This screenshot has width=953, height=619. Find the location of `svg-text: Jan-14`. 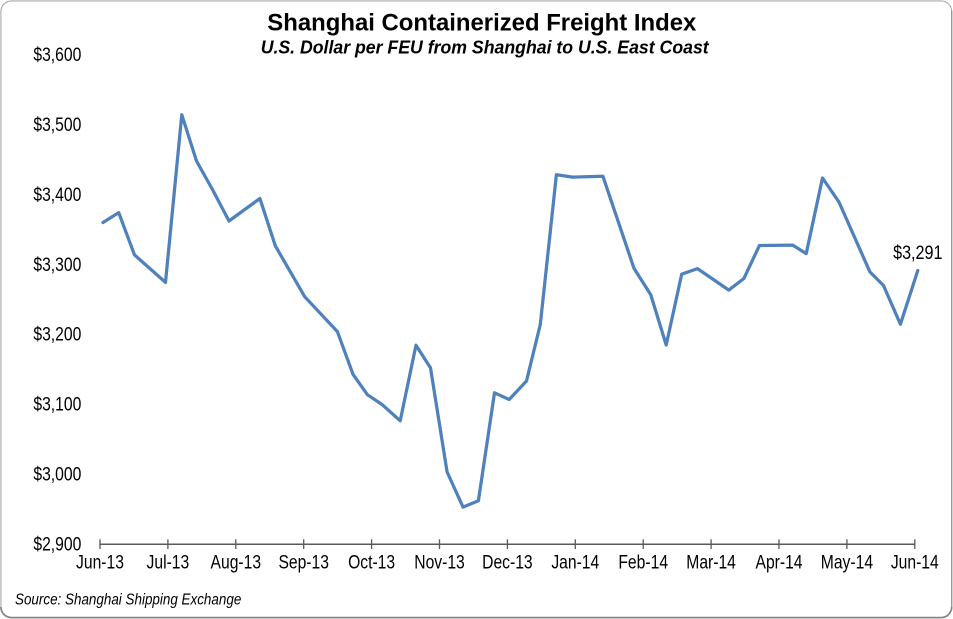

svg-text: Jan-14 is located at coordinates (575, 563).